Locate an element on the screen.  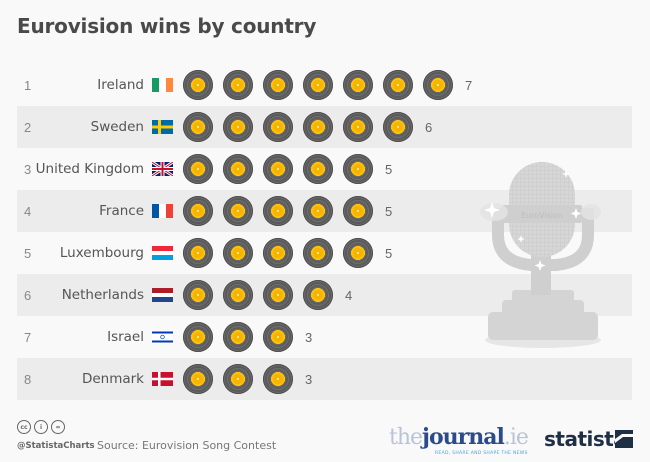
chart-row: 3 United Kingdom 5 is located at coordinates (324, 169).